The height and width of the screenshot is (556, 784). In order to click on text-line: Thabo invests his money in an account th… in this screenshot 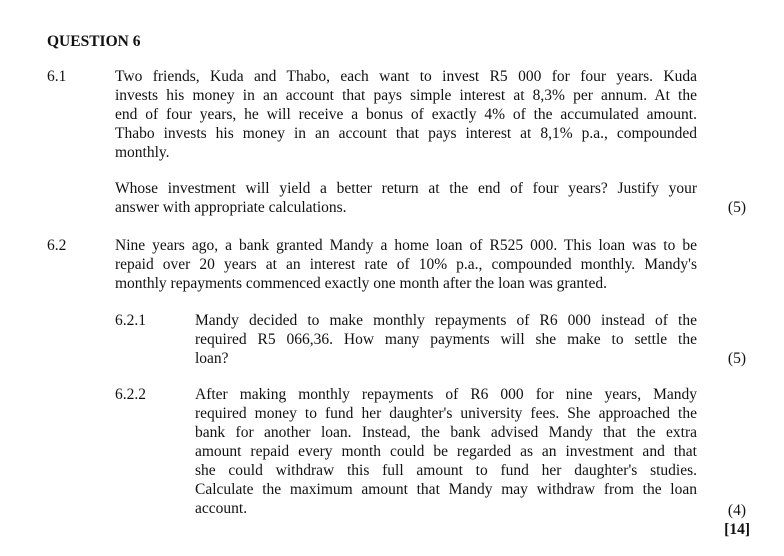, I will do `click(406, 133)`.